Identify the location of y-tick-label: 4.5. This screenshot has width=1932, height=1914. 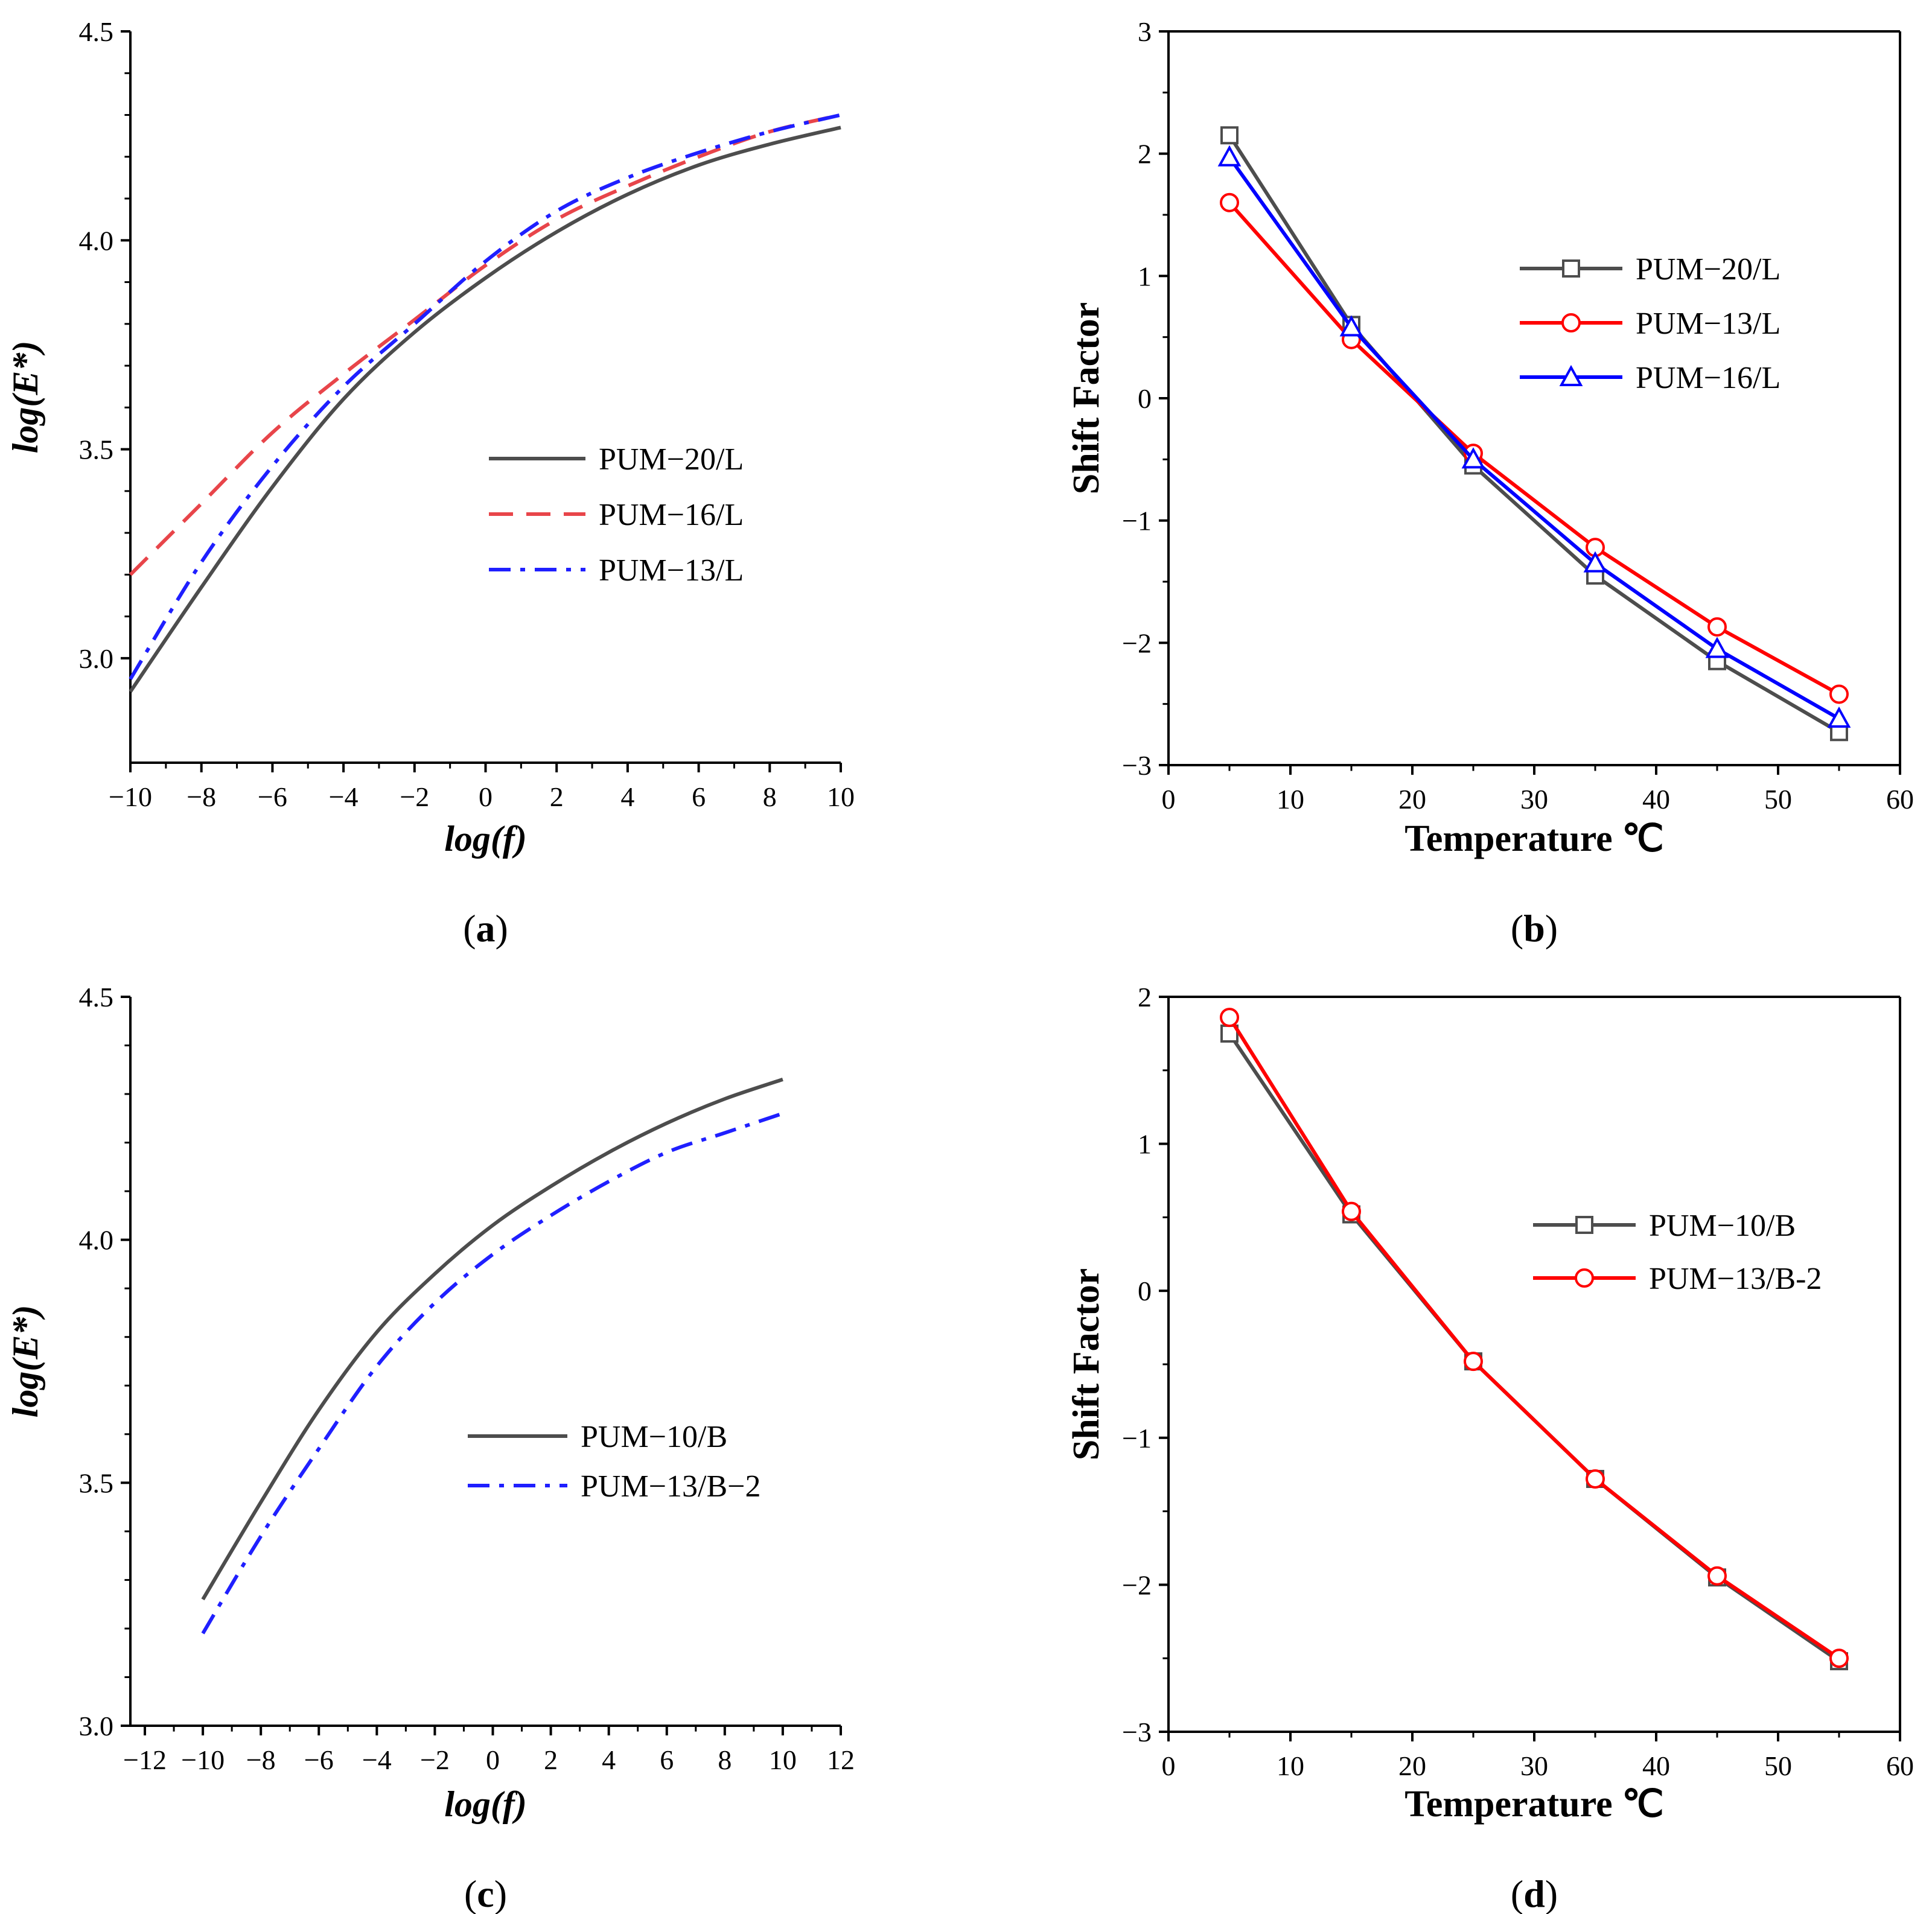
(96, 31).